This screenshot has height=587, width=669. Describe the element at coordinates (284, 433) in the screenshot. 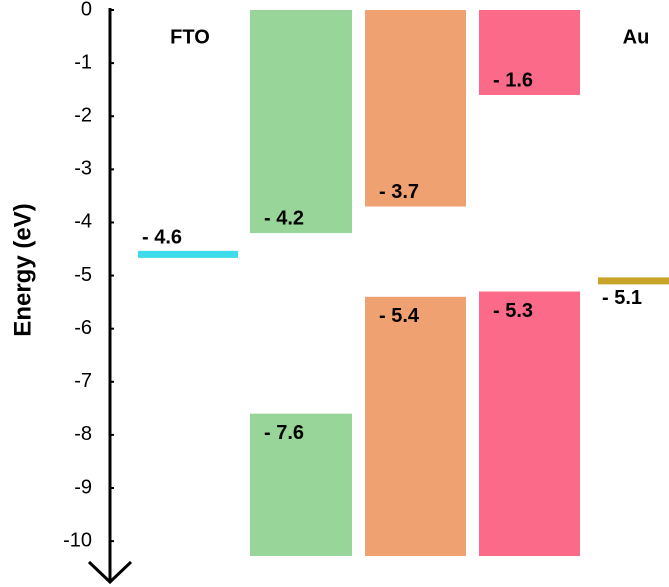

I see `vb-label: - 7.6` at that location.